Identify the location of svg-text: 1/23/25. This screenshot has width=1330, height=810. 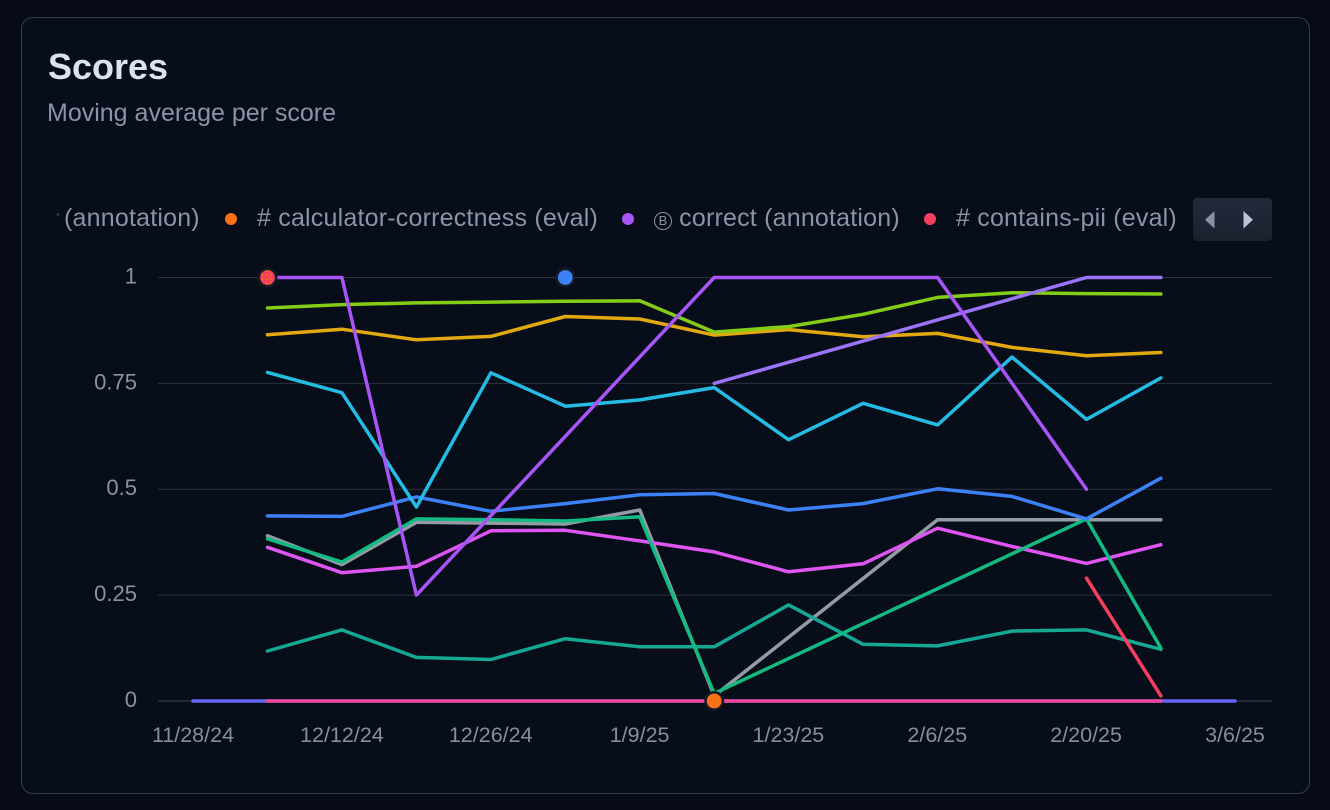
(789, 735).